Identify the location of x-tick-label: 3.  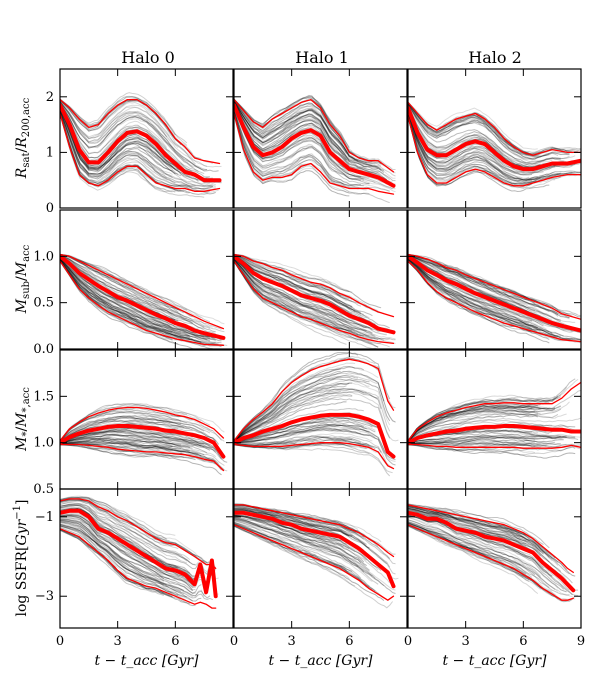
(292, 641).